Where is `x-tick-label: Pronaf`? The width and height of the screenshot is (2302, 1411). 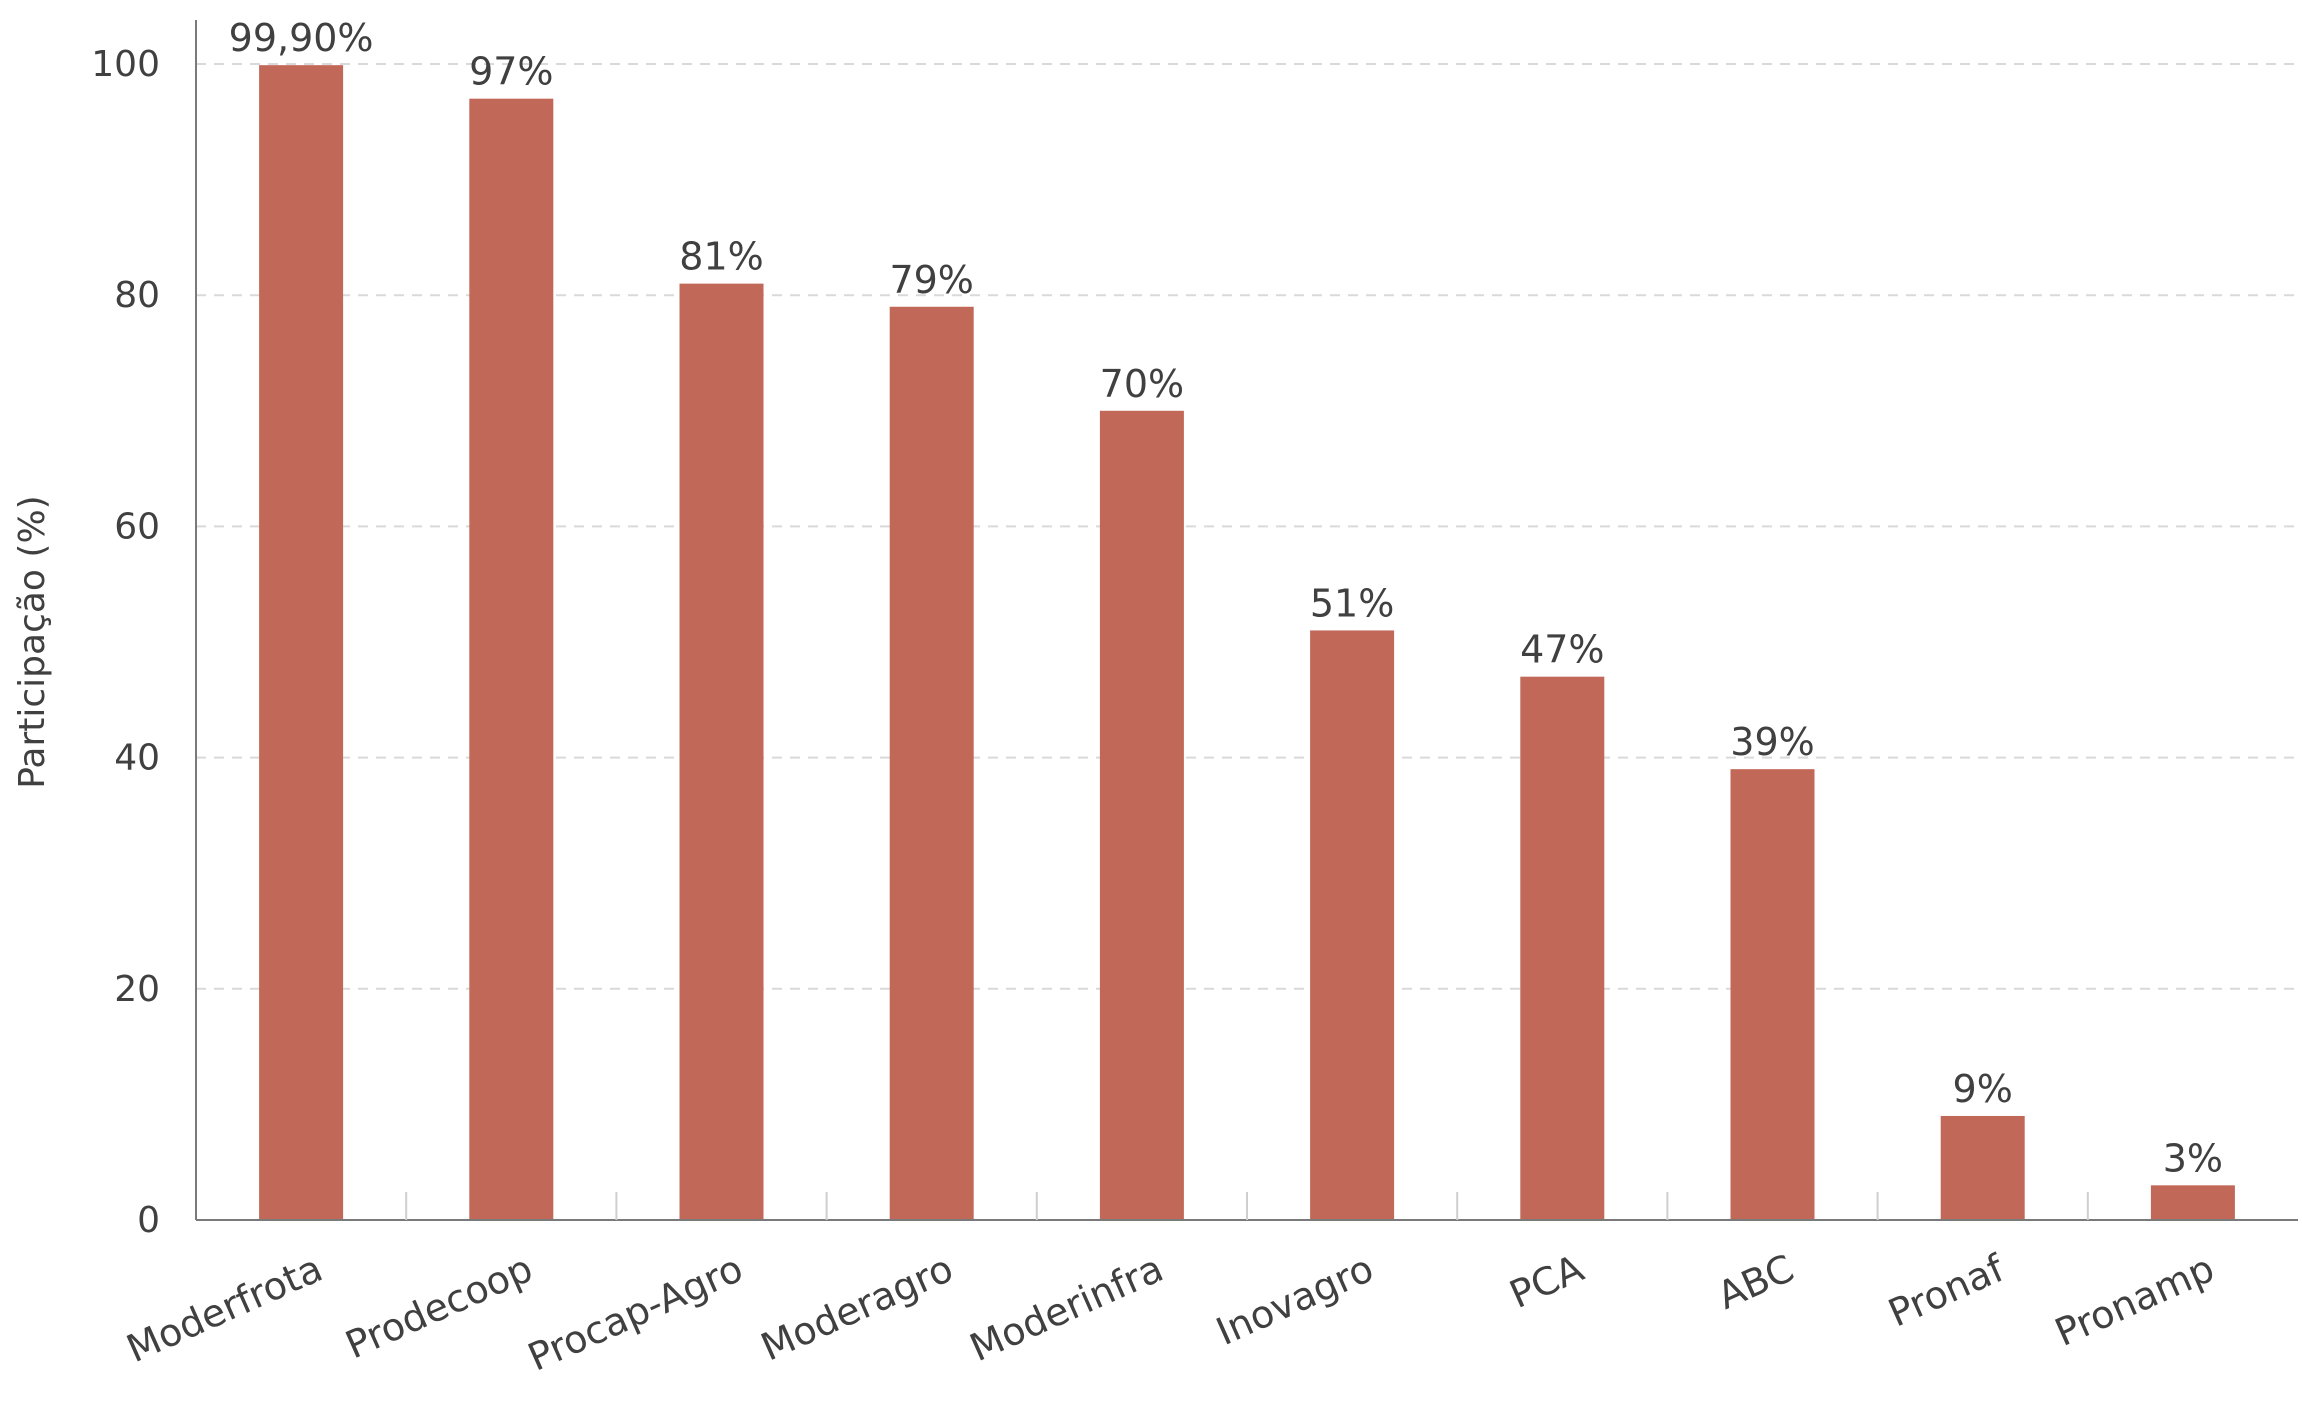 x-tick-label: Pronaf is located at coordinates (1947, 1290).